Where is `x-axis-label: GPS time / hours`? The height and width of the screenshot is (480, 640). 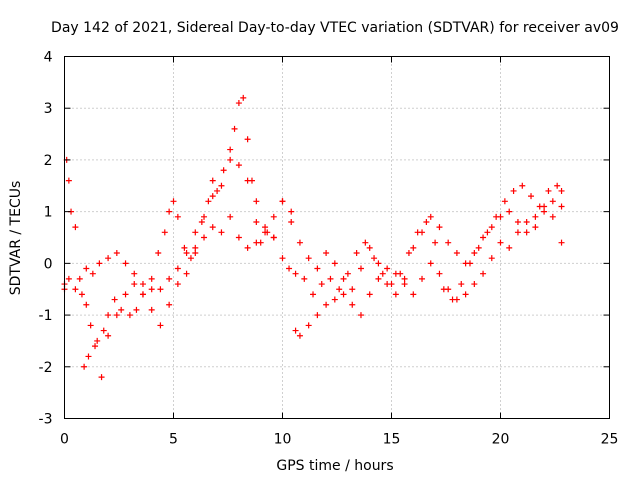 x-axis-label: GPS time / hours is located at coordinates (334, 466).